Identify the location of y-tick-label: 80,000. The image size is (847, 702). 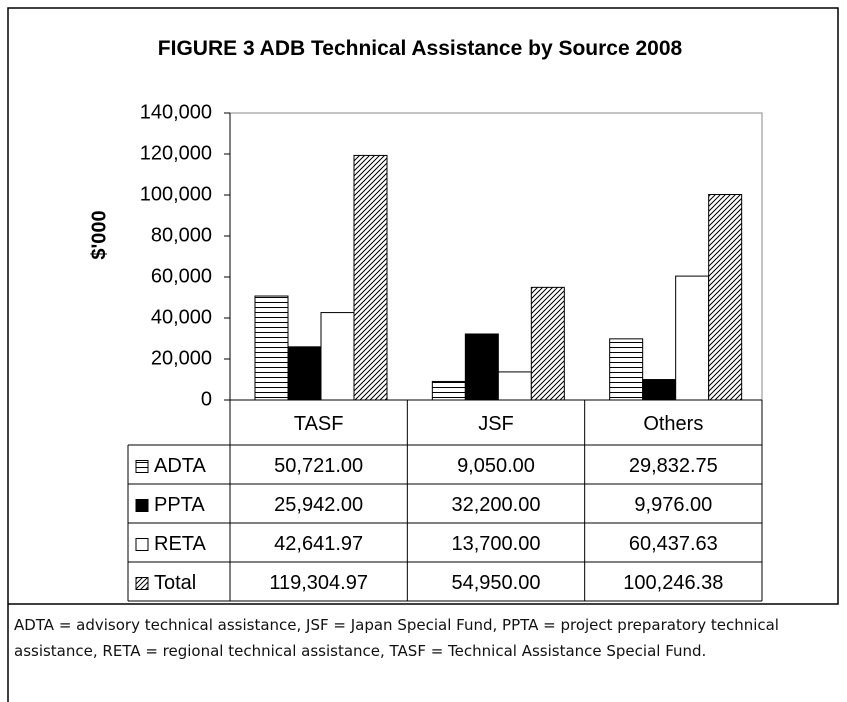
(181, 235).